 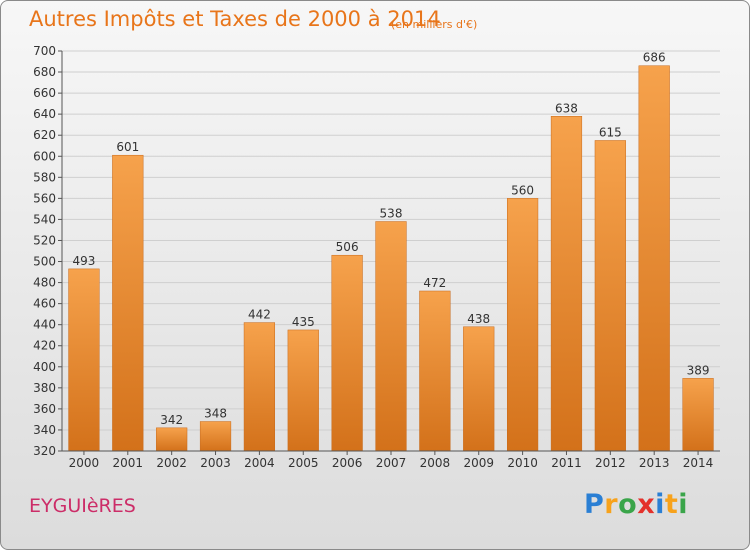 What do you see at coordinates (172, 439) in the screenshot?
I see `bar-2002` at bounding box center [172, 439].